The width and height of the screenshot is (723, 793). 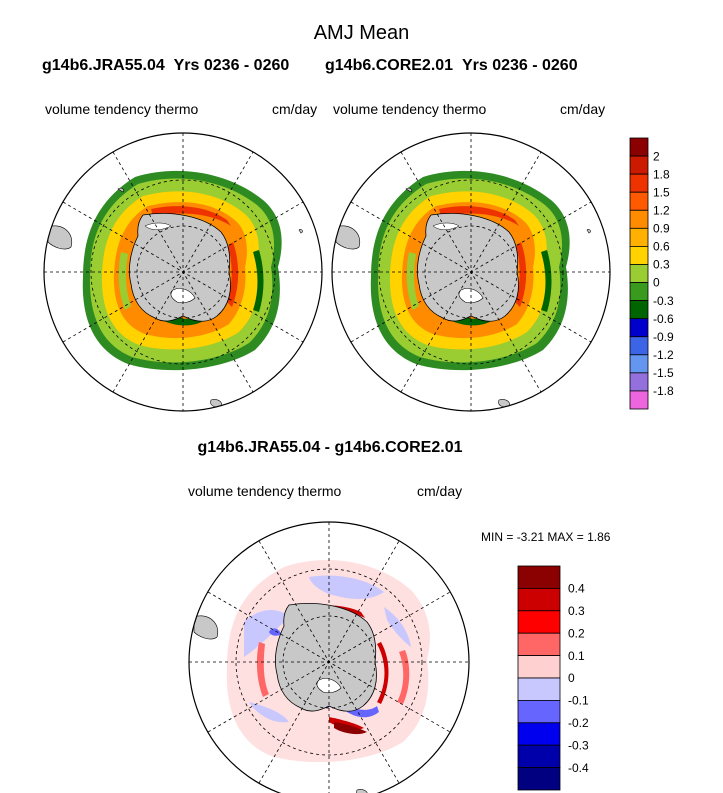 What do you see at coordinates (661, 229) in the screenshot?
I see `colorbar-tick-label: 0.9` at bounding box center [661, 229].